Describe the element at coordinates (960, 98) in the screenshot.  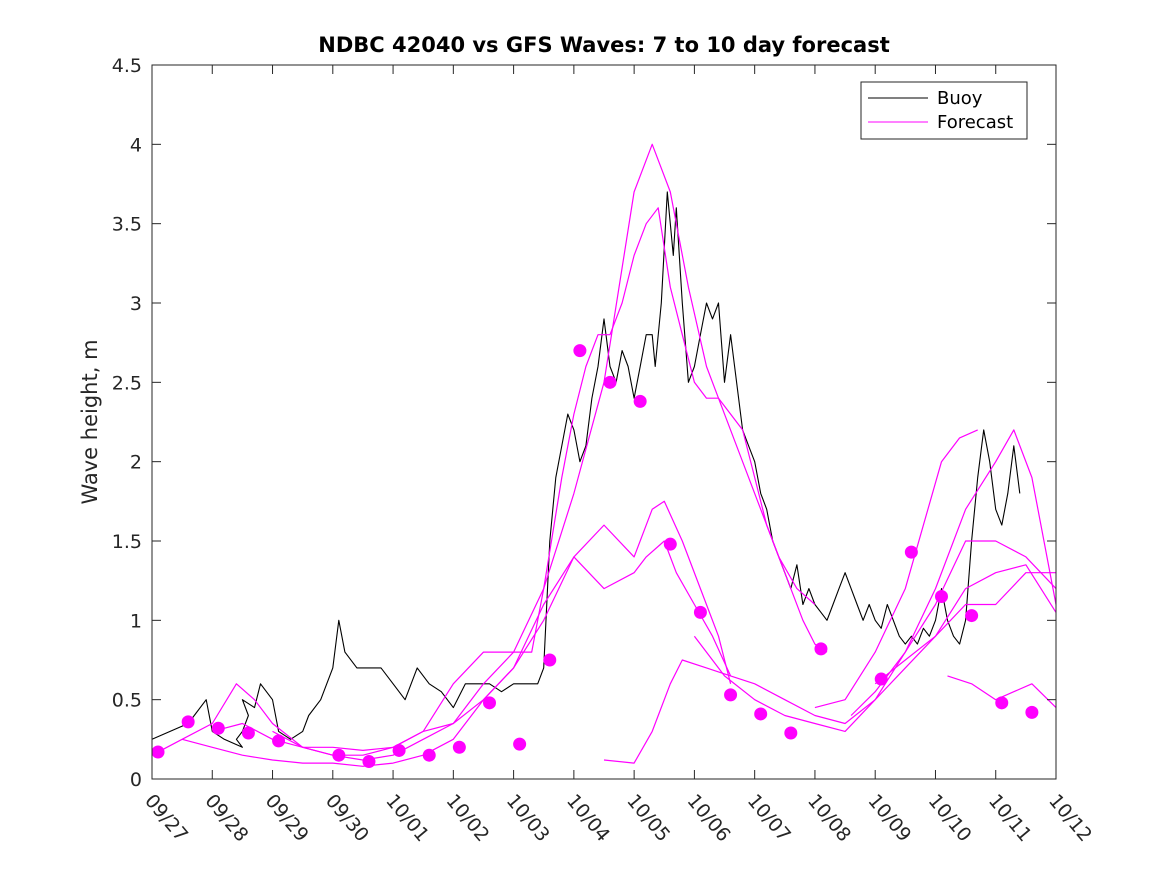
I see `legend-buoy-label: Buoy` at that location.